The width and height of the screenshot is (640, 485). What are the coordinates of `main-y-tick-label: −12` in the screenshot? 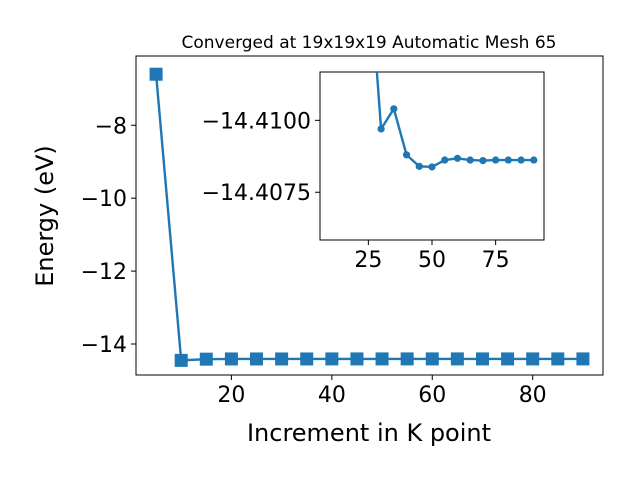 It's located at (104, 272).